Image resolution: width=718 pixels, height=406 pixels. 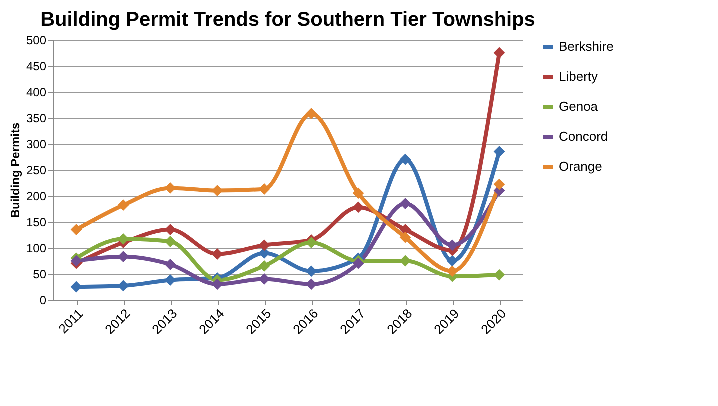 What do you see at coordinates (36, 171) in the screenshot?
I see `y-tick-label: 250` at bounding box center [36, 171].